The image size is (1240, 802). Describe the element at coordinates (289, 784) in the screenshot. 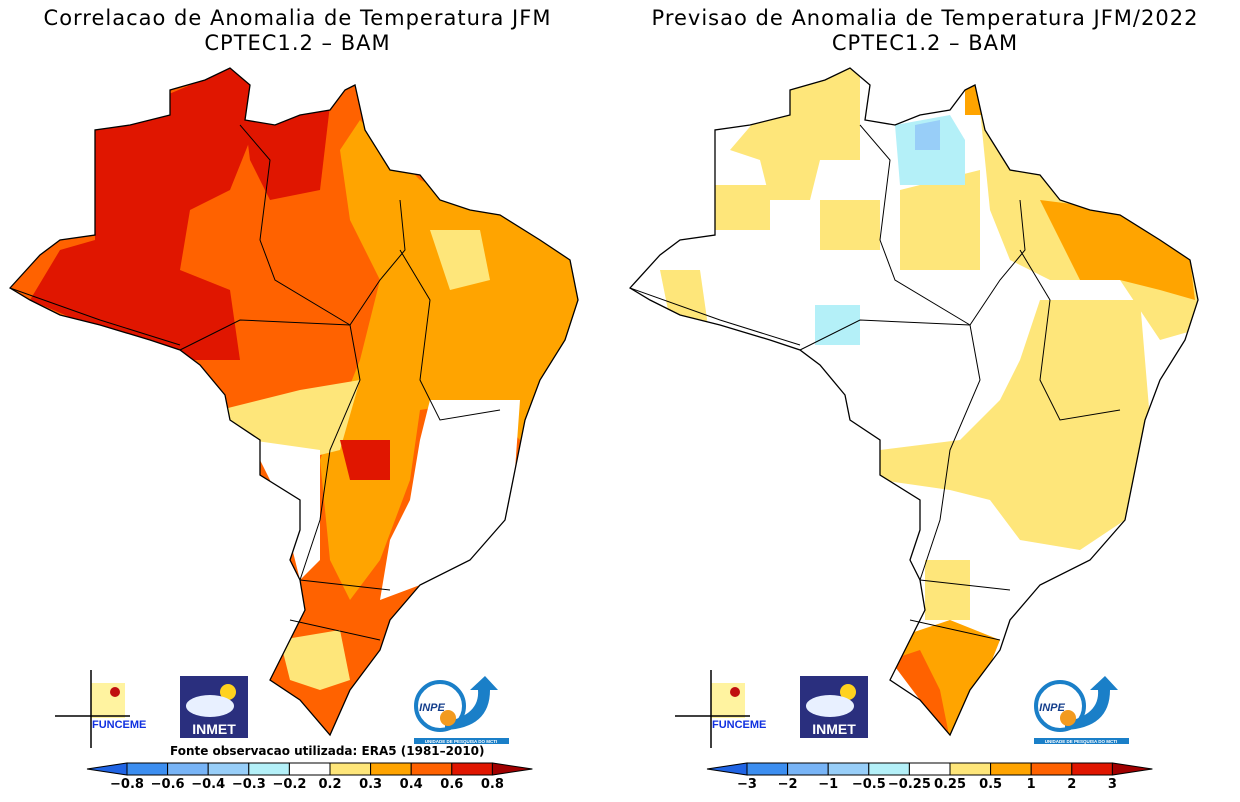

I see `colorbar-label: −0.2` at that location.